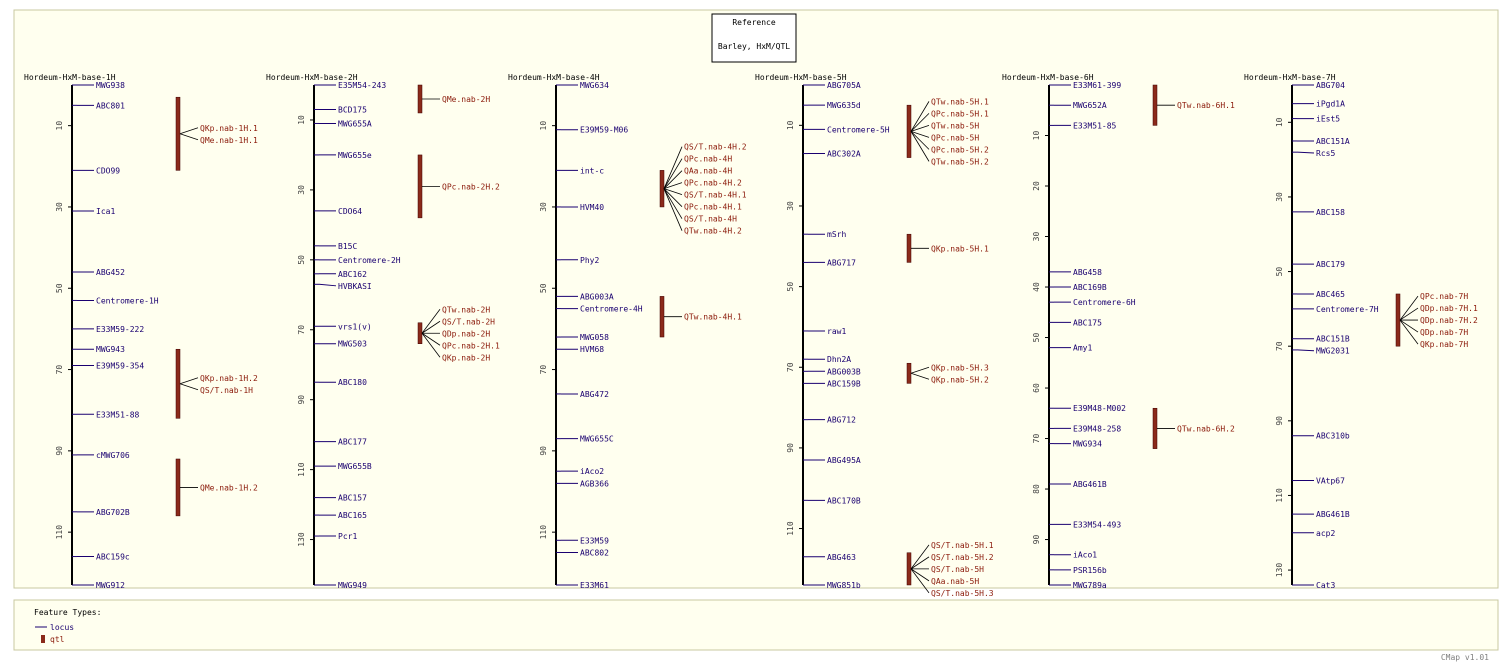 The width and height of the screenshot is (1503, 671). Describe the element at coordinates (1099, 408) in the screenshot. I see `locus-label: E39M48-M002` at that location.